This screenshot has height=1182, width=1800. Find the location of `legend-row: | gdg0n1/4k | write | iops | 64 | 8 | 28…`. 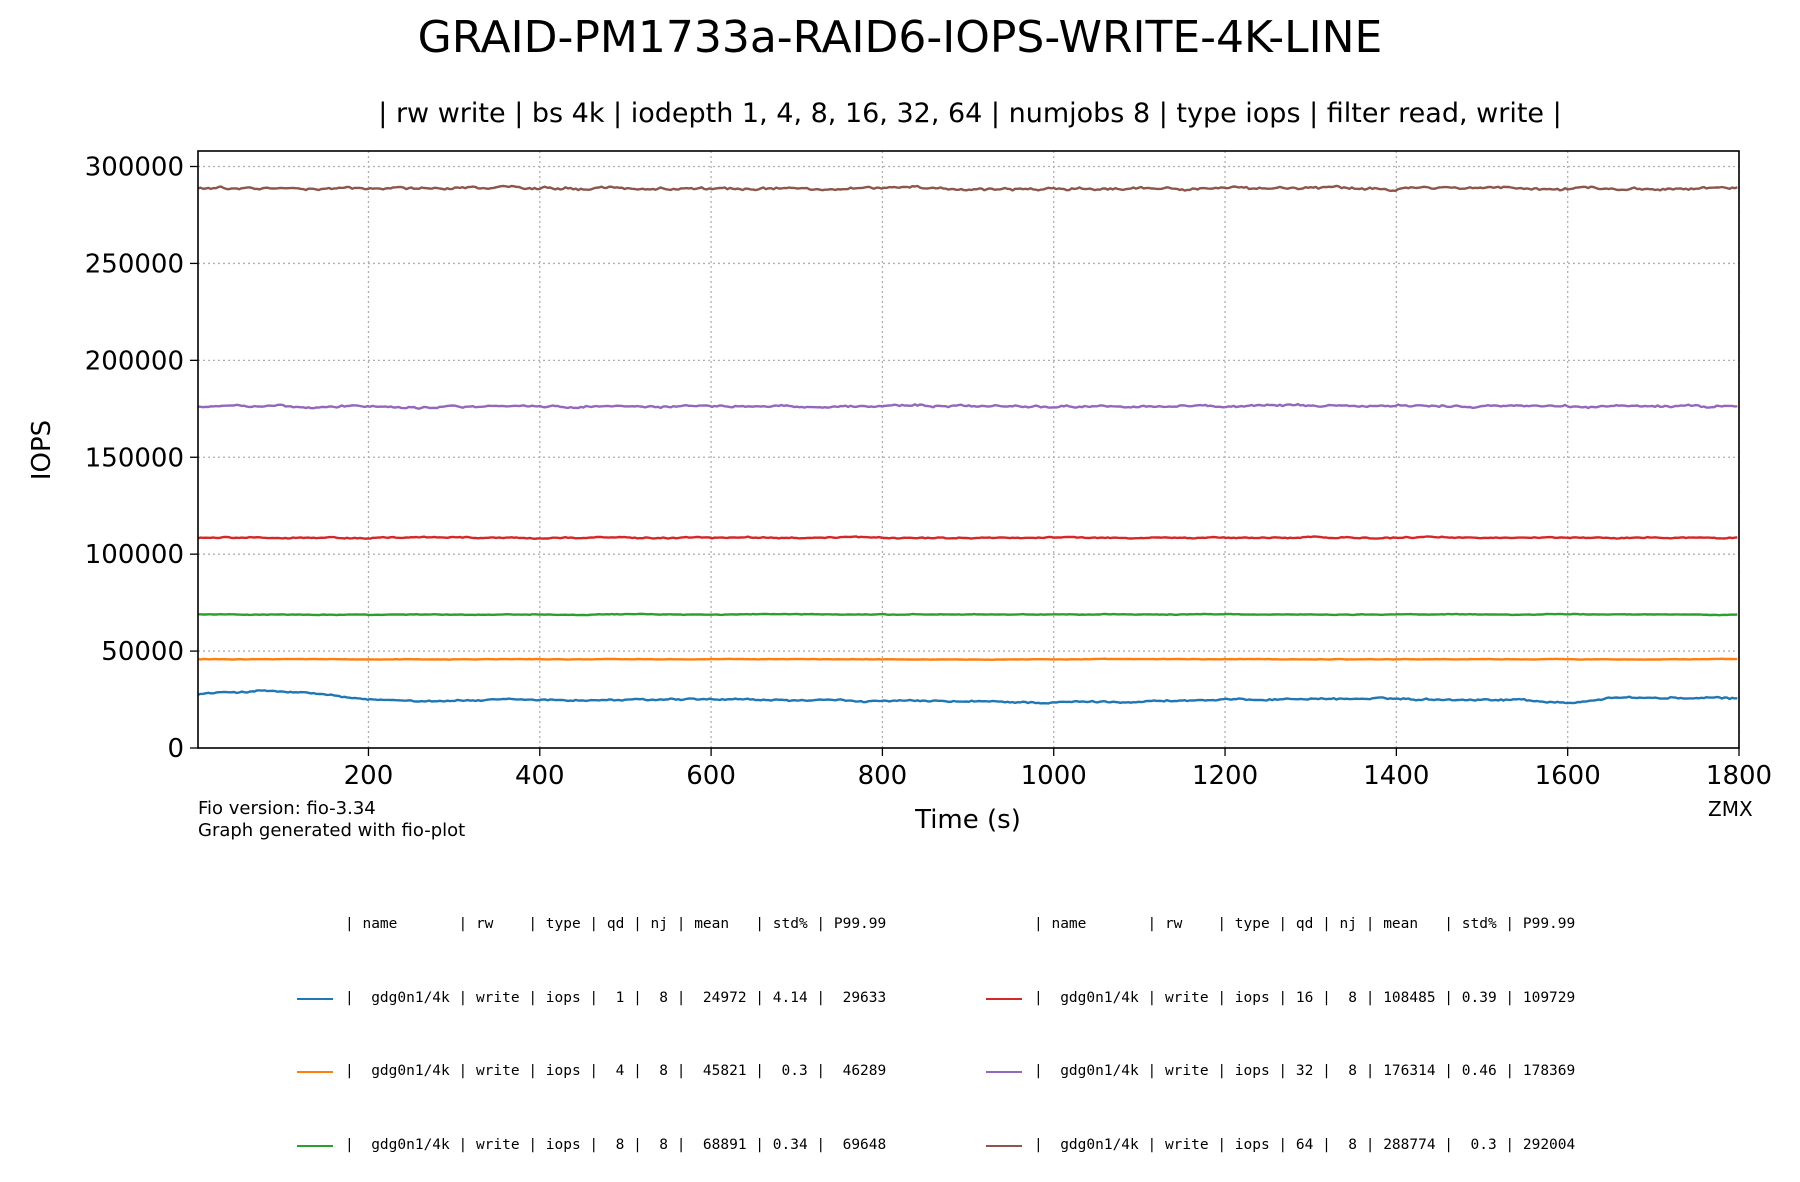

legend-row: | gdg0n1/4k | write | iops | 64 | 8 | 28… is located at coordinates (1280, 1145).